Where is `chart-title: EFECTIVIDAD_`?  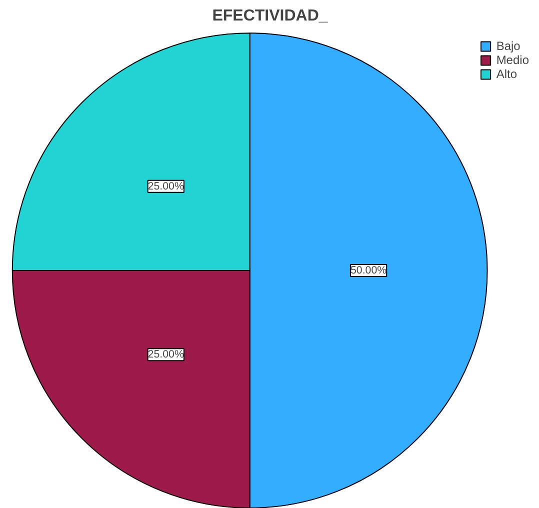
chart-title: EFECTIVIDAD_ is located at coordinates (270, 16).